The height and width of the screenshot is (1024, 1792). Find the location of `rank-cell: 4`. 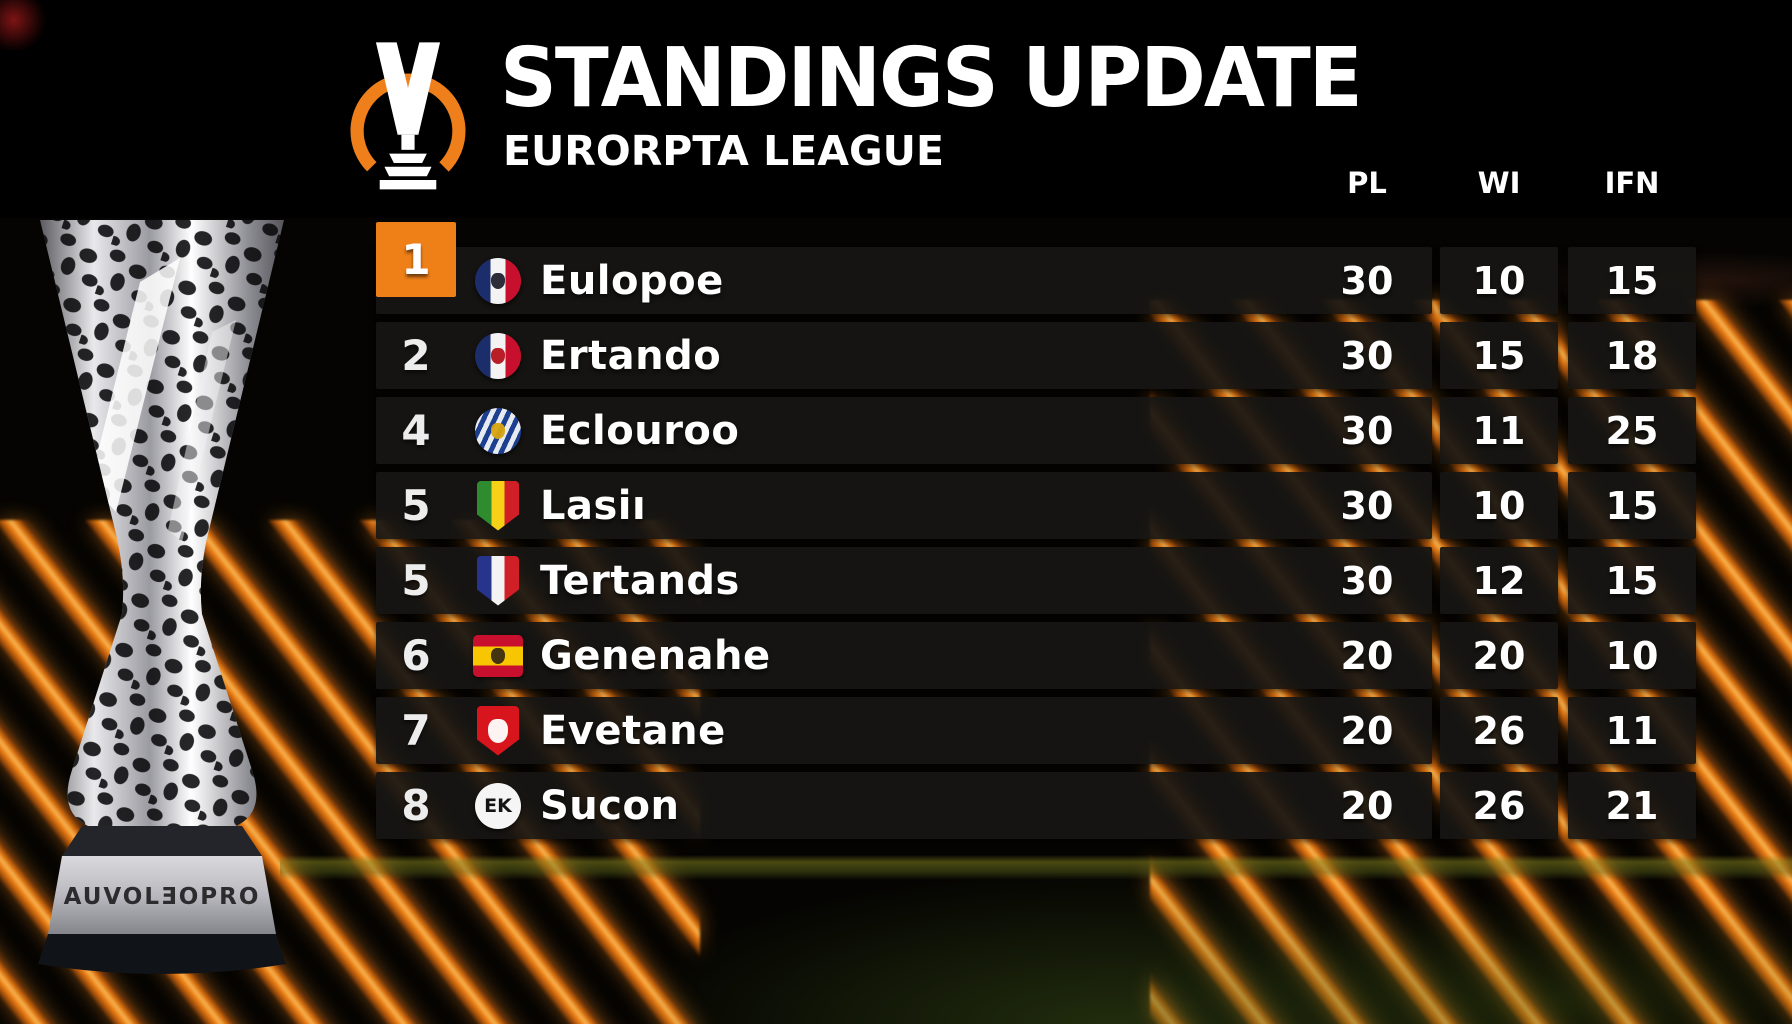

rank-cell: 4 is located at coordinates (416, 430).